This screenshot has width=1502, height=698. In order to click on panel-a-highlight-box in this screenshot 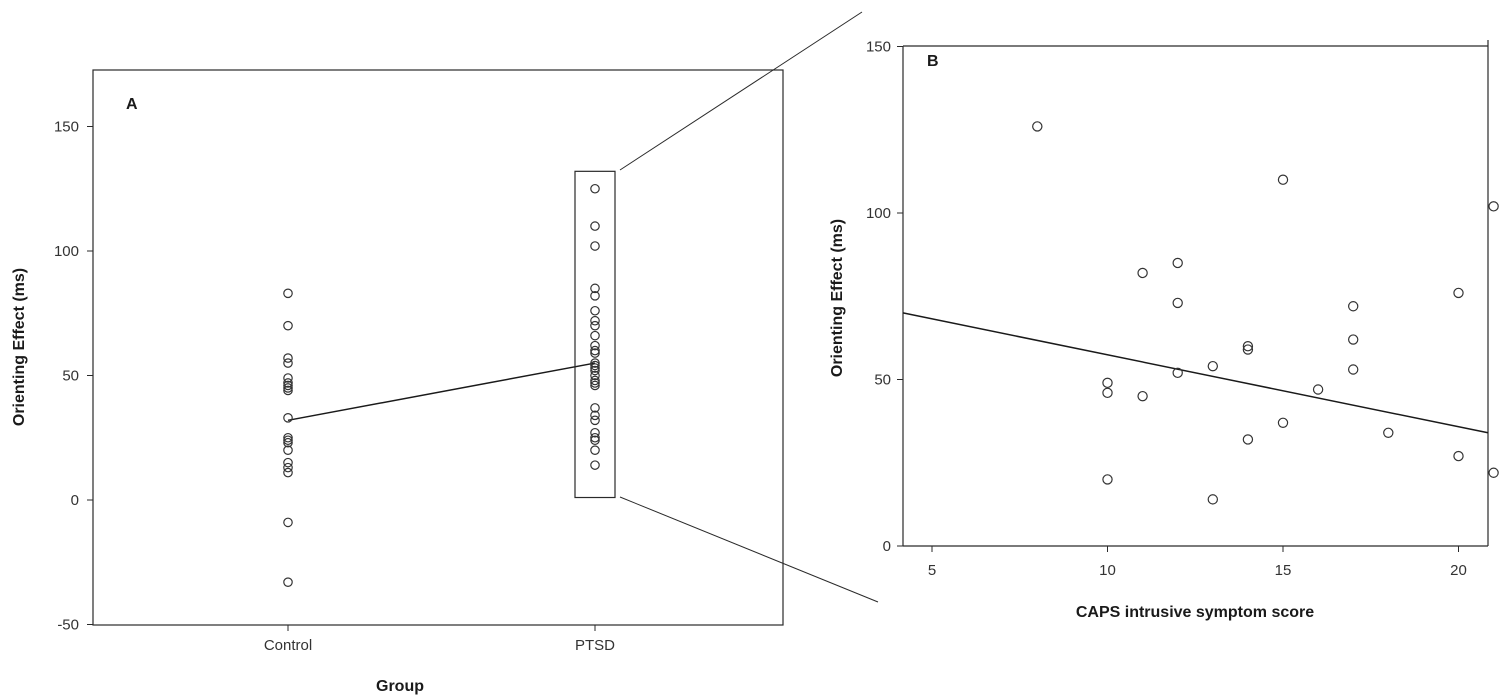, I will do `click(595, 334)`.